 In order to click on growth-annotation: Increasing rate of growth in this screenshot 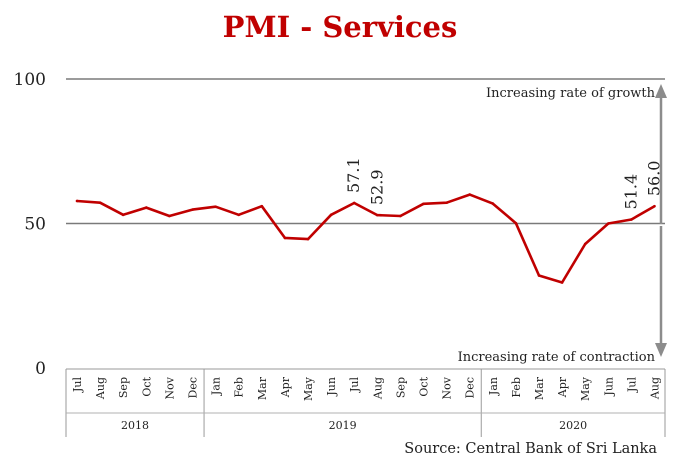, I will do `click(571, 93)`.